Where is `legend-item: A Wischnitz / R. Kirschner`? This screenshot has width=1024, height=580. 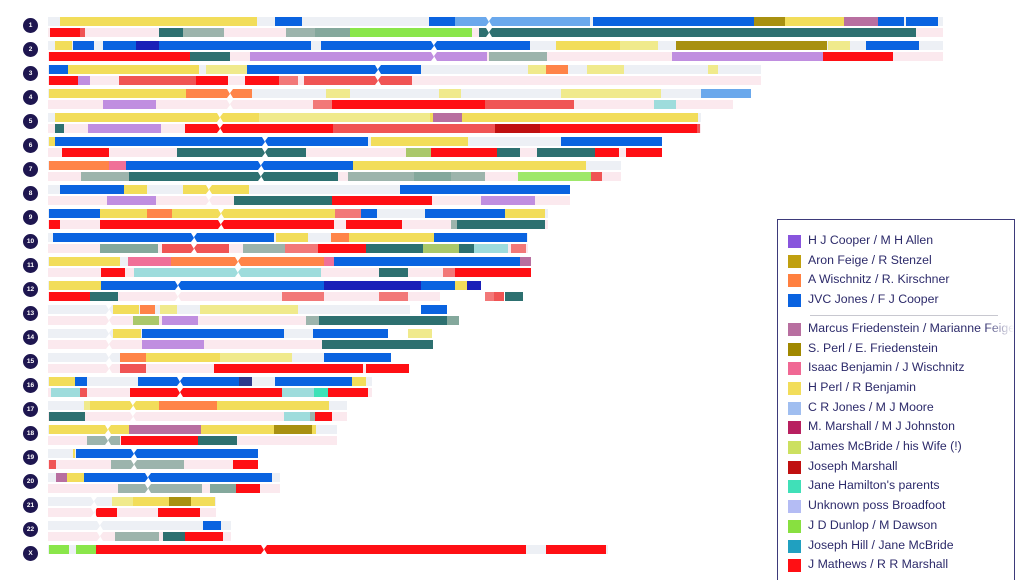
legend-item: A Wischnitz / R. Kirschner is located at coordinates (901, 280).